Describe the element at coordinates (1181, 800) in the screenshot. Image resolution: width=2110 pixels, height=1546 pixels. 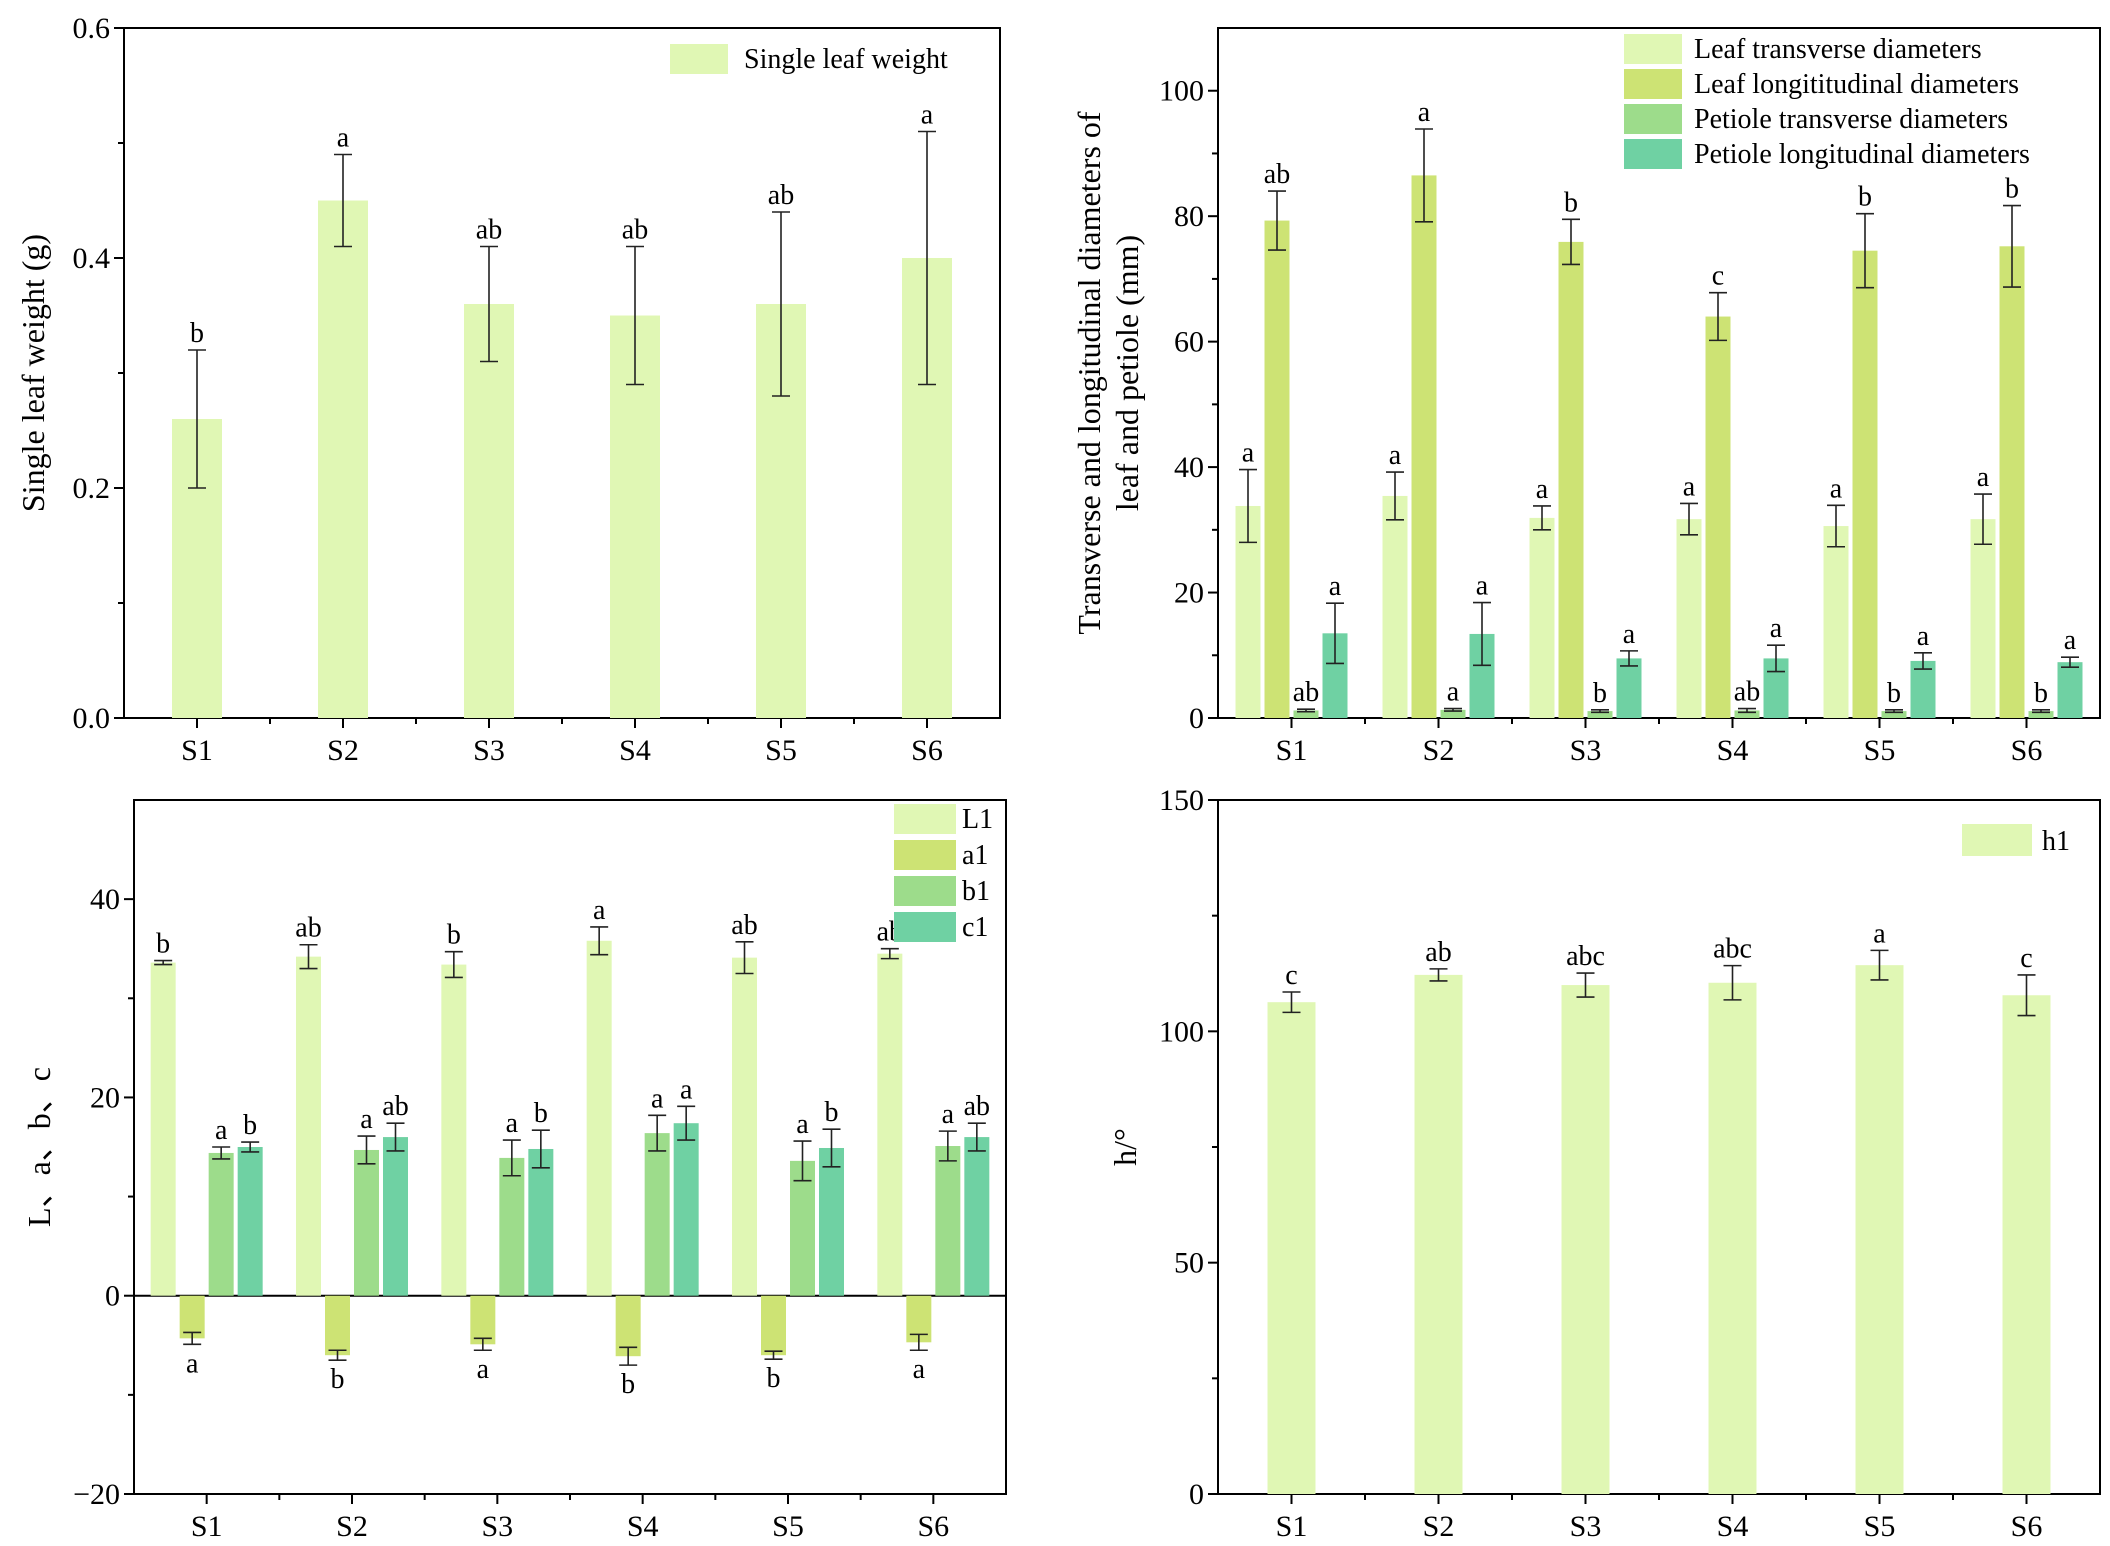
I see `y-tick-label: 150` at that location.